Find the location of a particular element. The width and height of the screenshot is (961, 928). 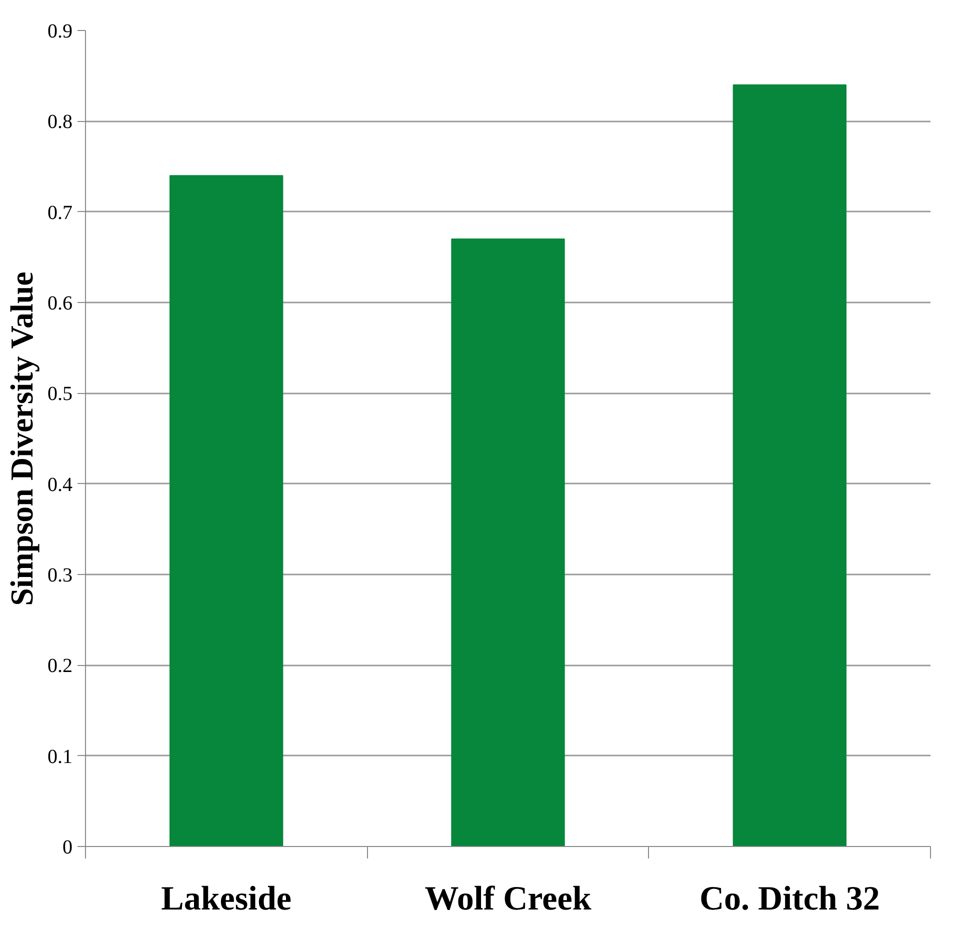

y-tick-label: 0.2 is located at coordinates (60, 666).